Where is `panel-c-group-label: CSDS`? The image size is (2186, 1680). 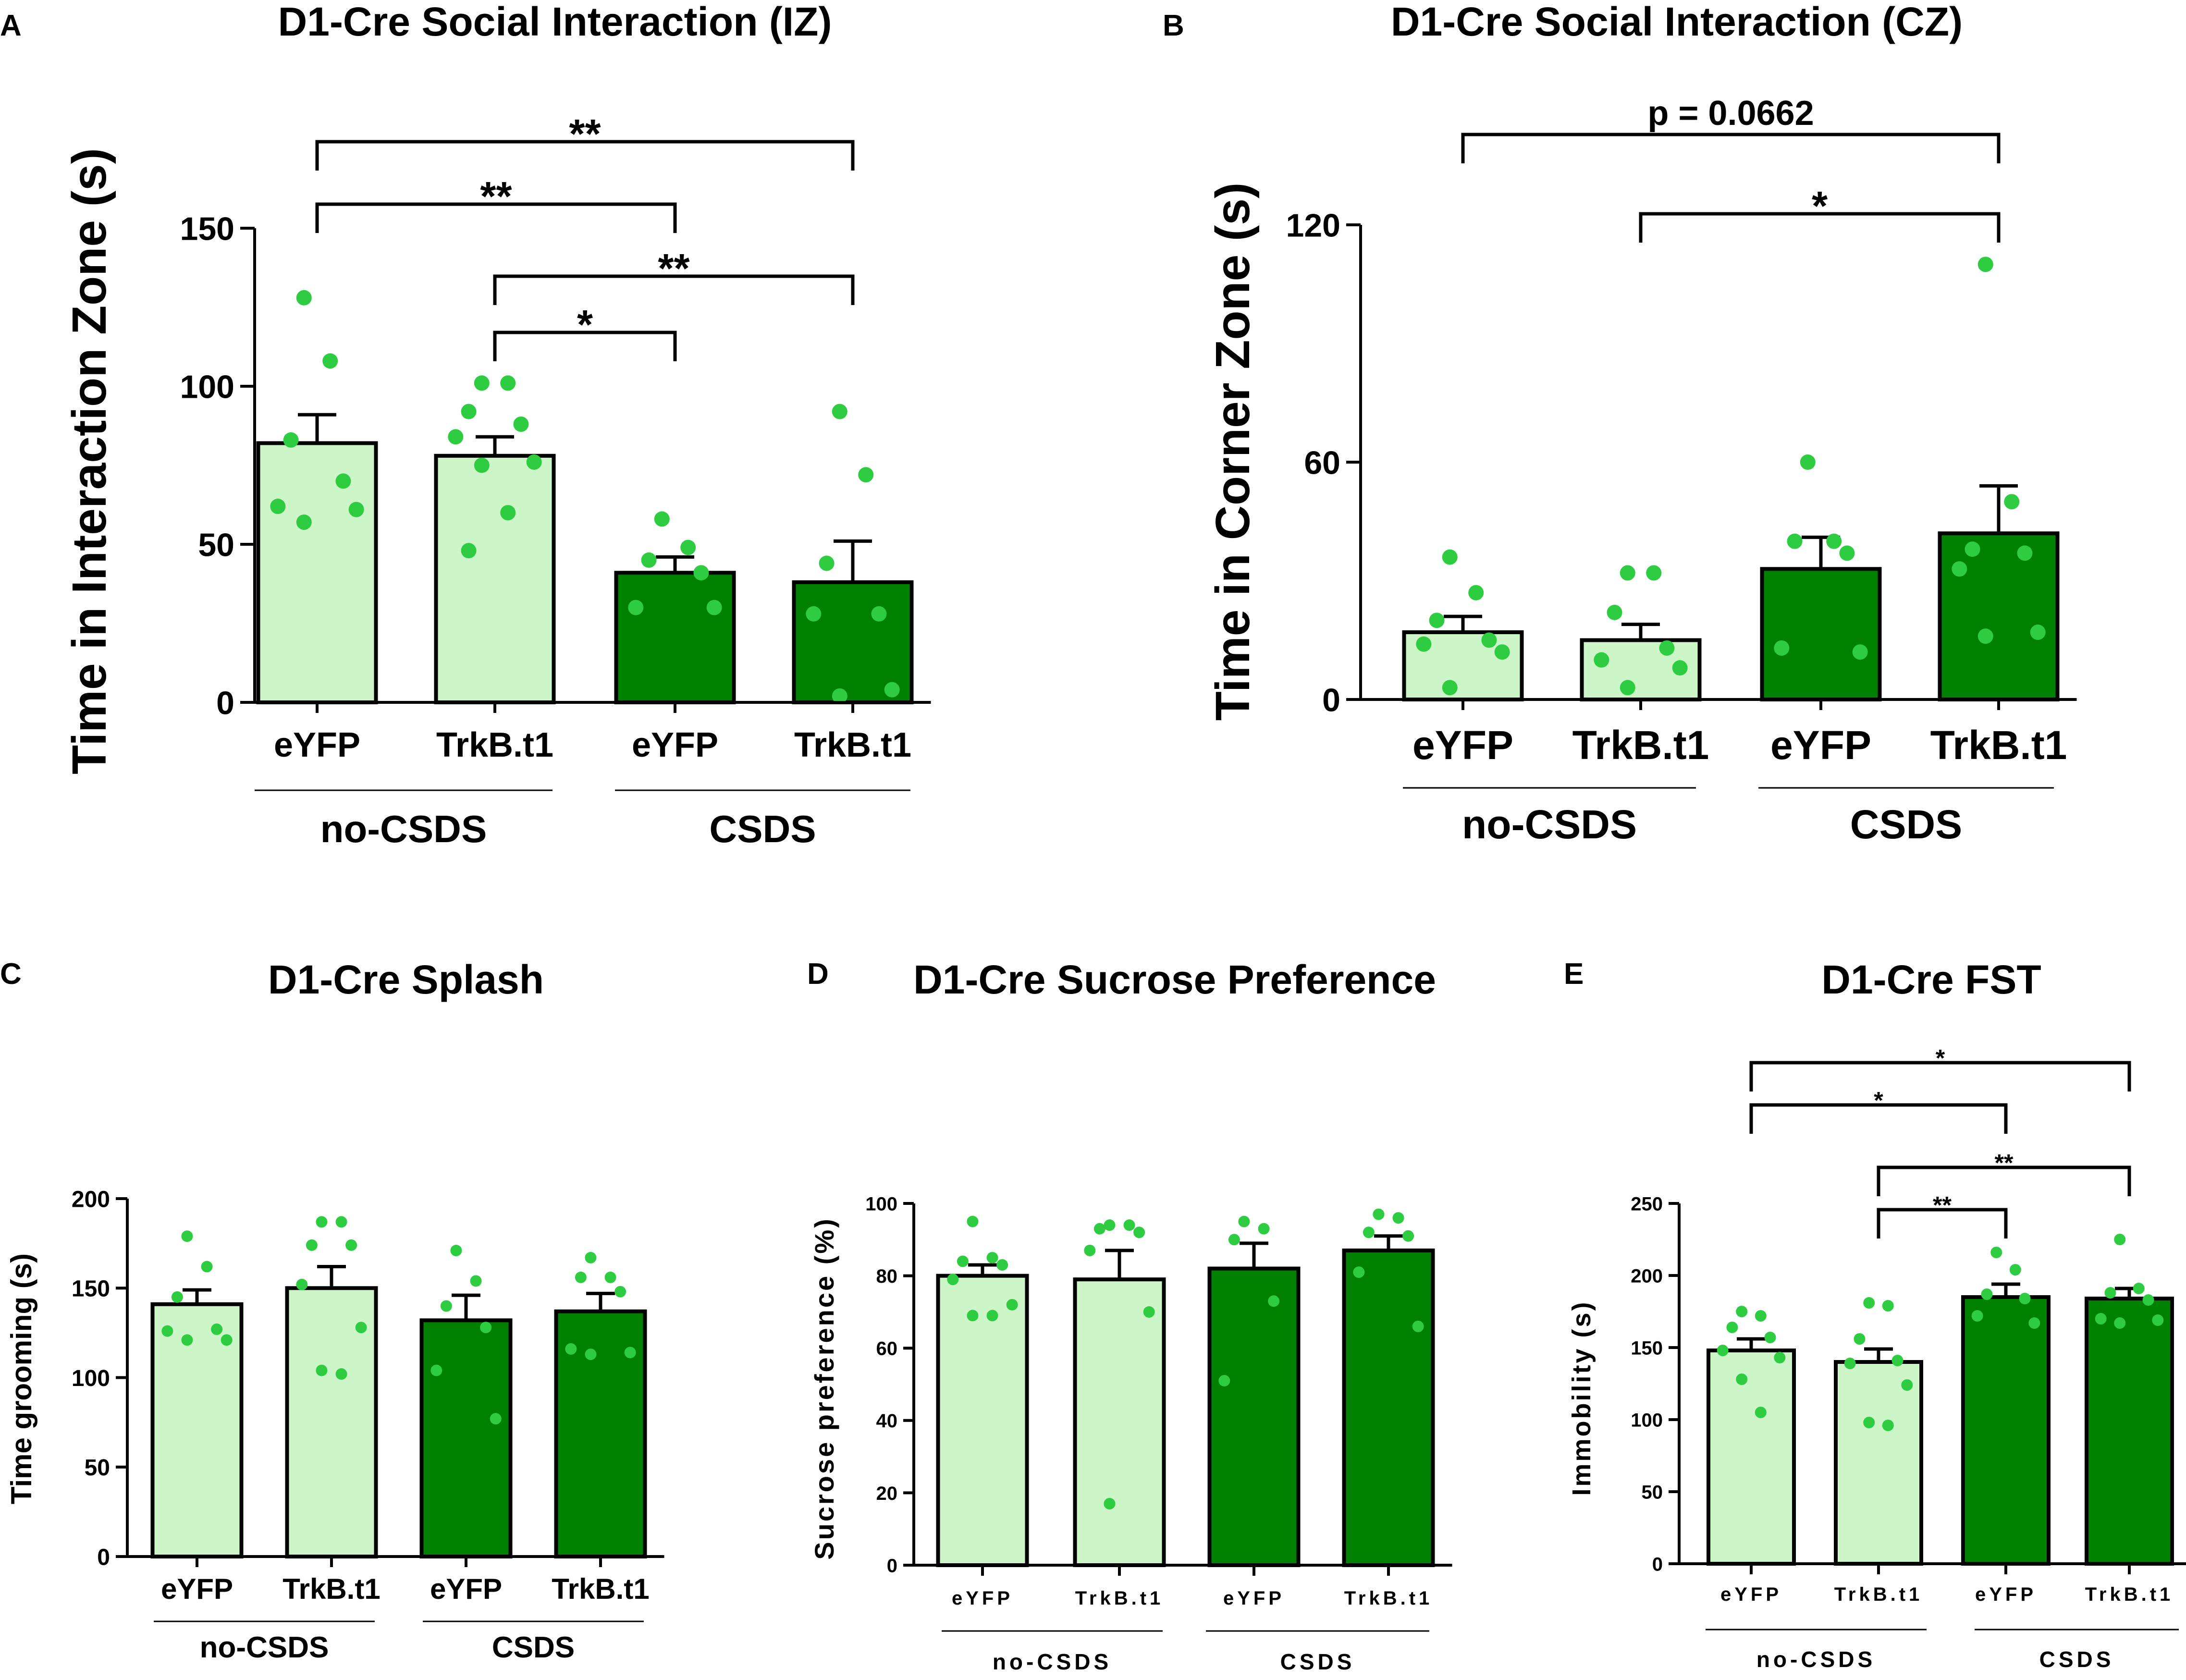
panel-c-group-label: CSDS is located at coordinates (533, 1647).